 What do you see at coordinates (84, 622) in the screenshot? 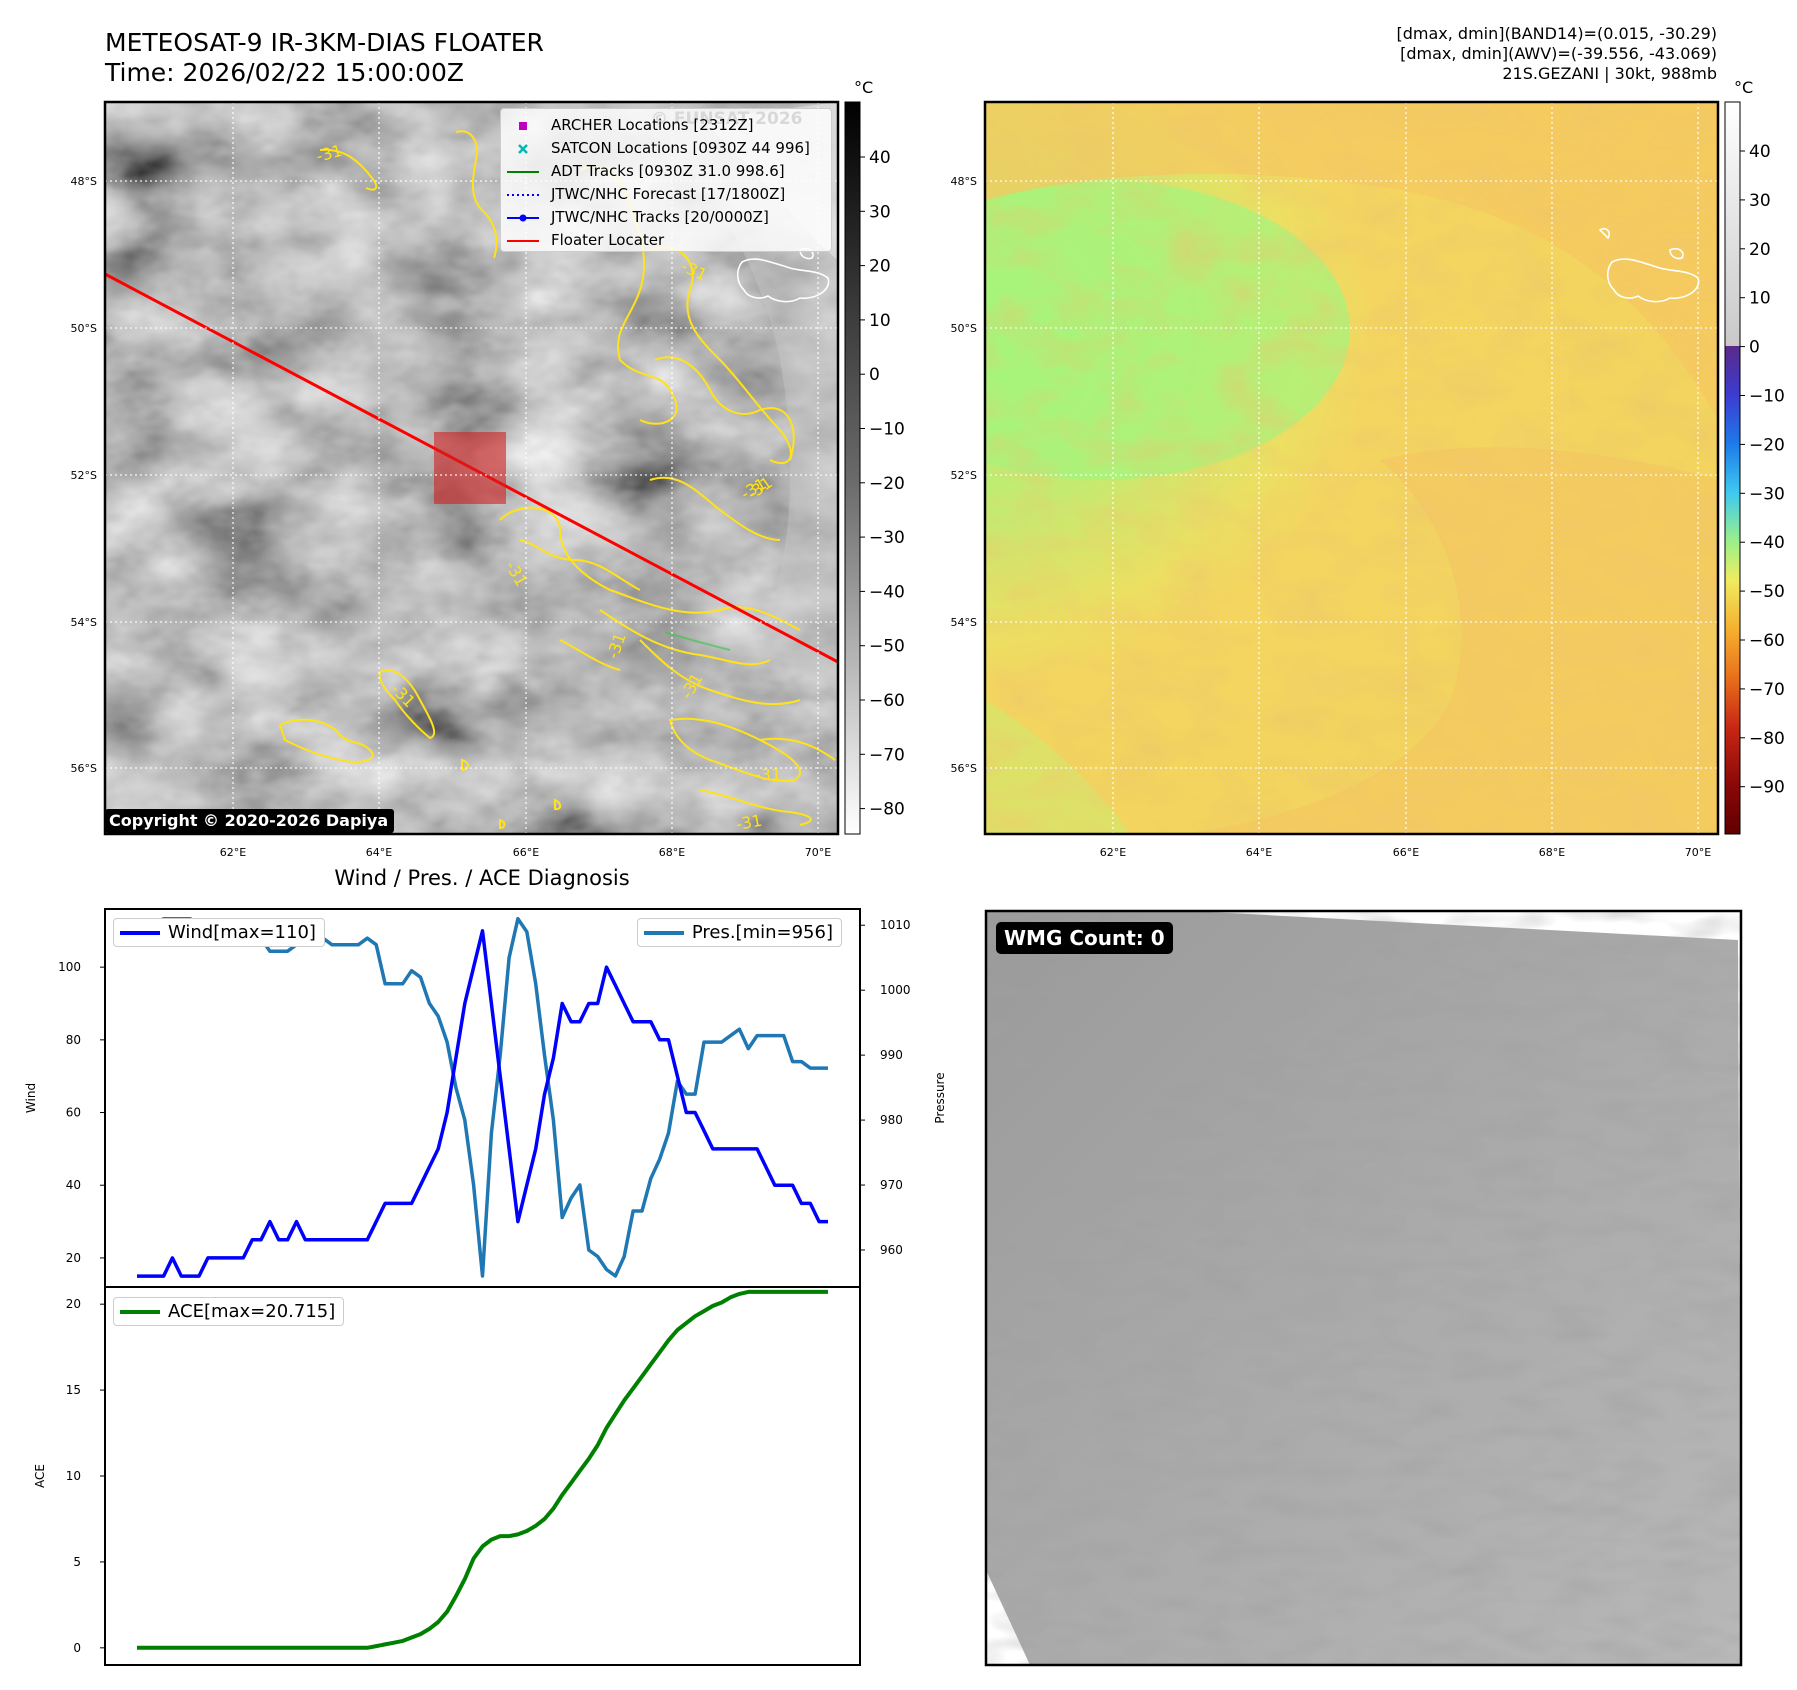
I see `lat-label: 54°S` at bounding box center [84, 622].